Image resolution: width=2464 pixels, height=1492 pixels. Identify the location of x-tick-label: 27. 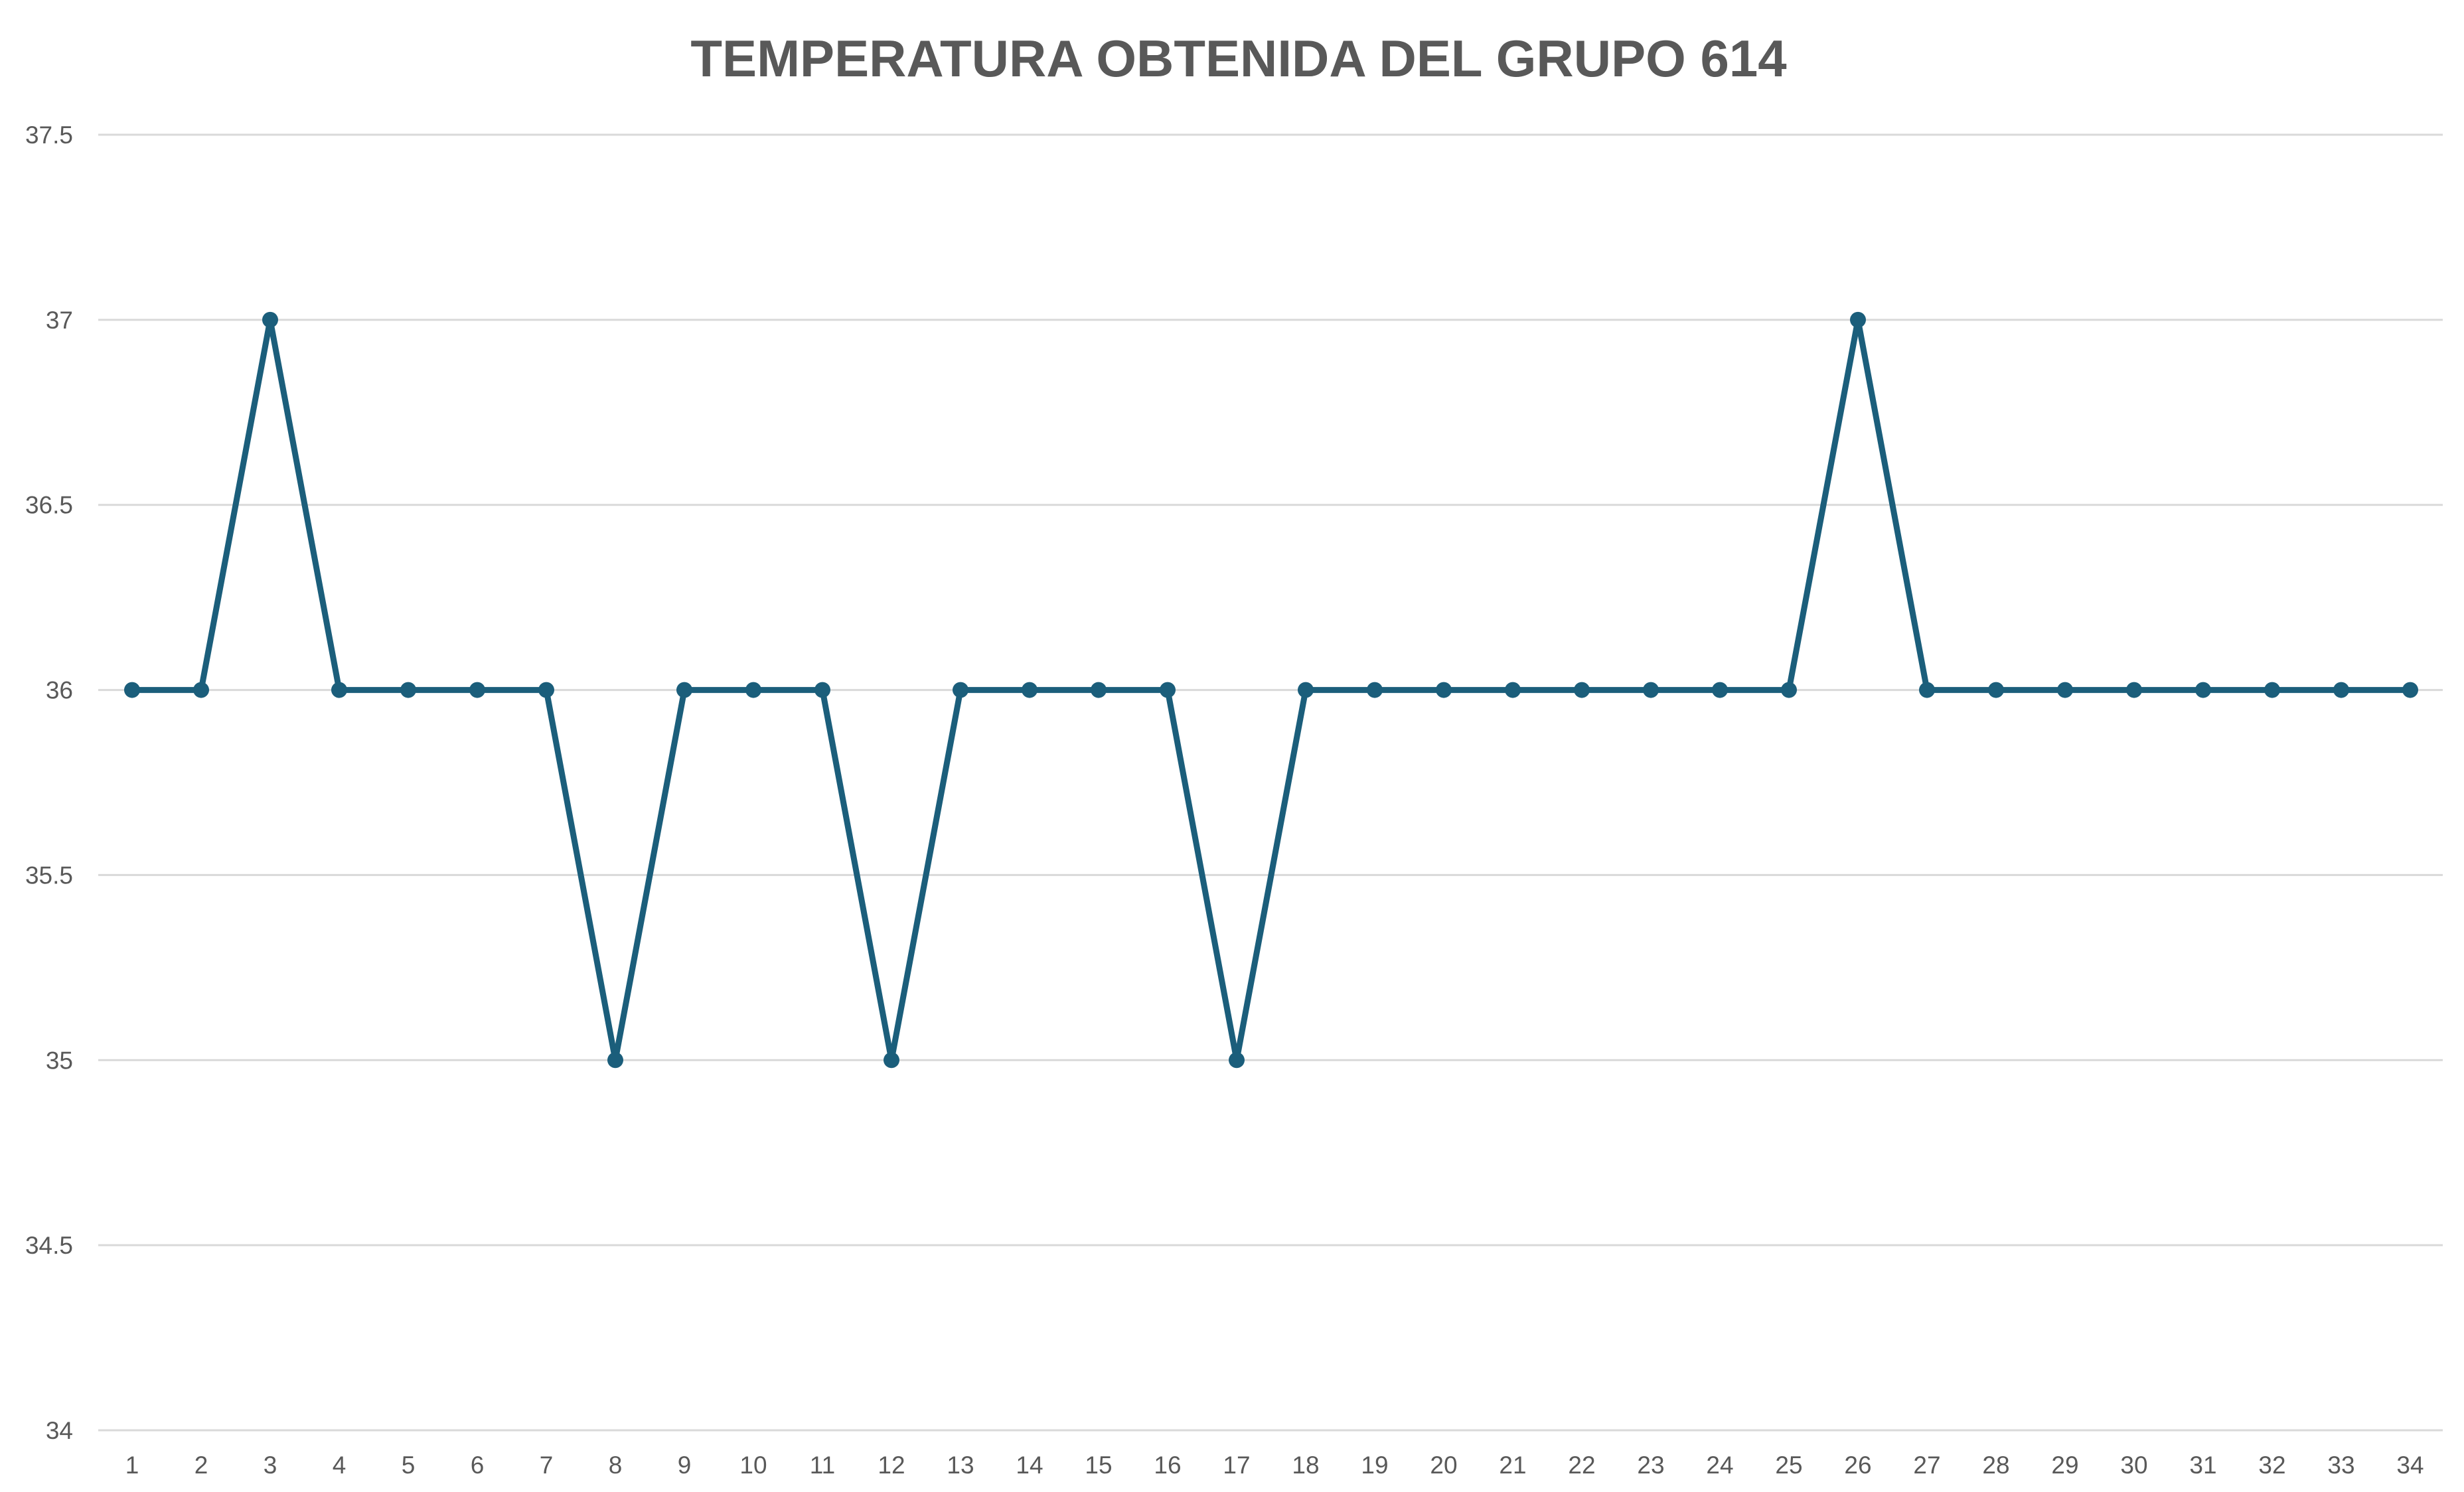
(1927, 1465).